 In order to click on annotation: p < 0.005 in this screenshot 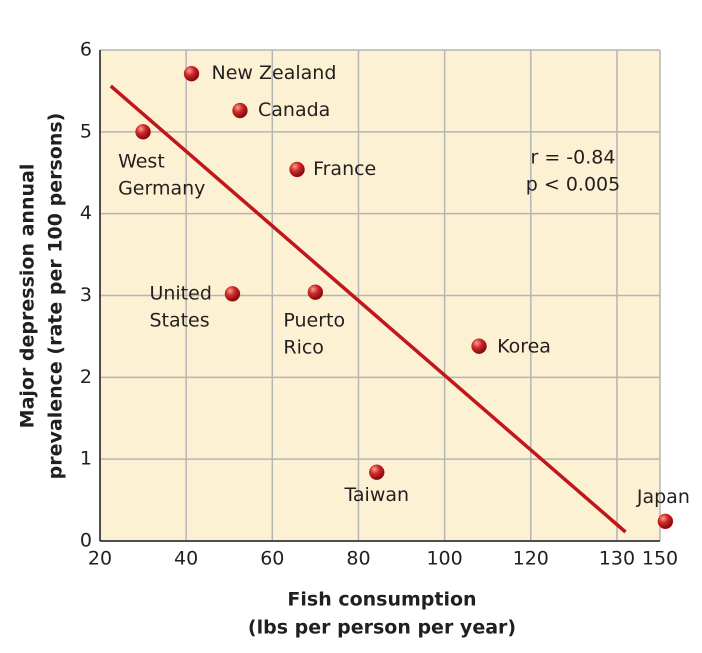, I will do `click(573, 185)`.